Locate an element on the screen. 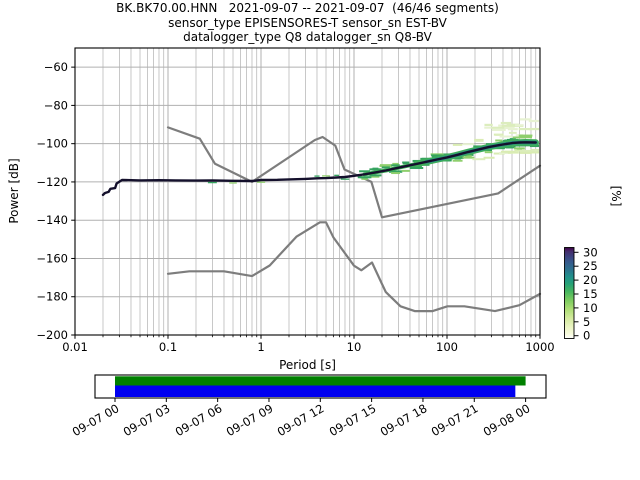 The width and height of the screenshot is (640, 480). psd-mode-line is located at coordinates (319, 169).